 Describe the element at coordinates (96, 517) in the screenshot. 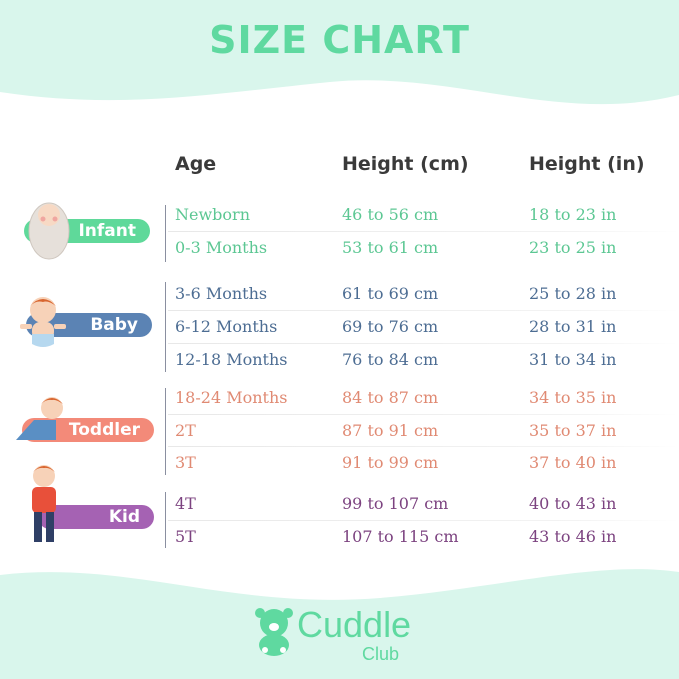

I see `group-badge-kid: Kid` at that location.